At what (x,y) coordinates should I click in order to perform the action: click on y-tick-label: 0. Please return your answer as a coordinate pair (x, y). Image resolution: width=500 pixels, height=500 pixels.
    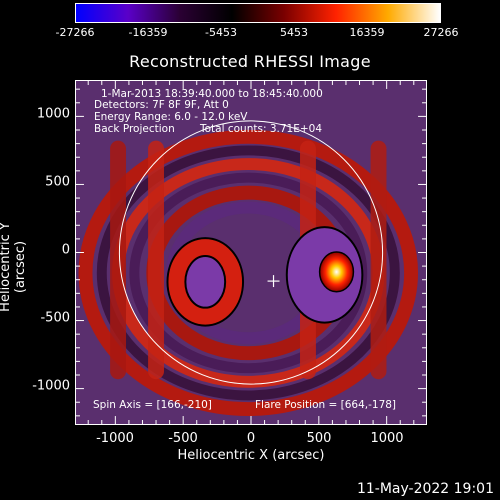
    Looking at the image, I should click on (65, 250).